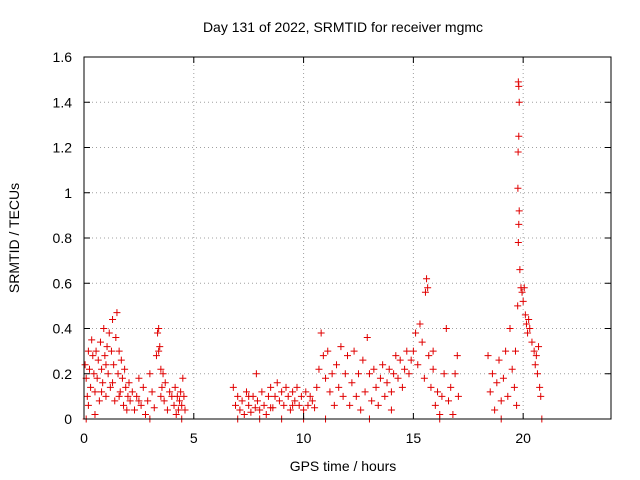  What do you see at coordinates (343, 466) in the screenshot?
I see `x-axis-label: GPS time / hours` at bounding box center [343, 466].